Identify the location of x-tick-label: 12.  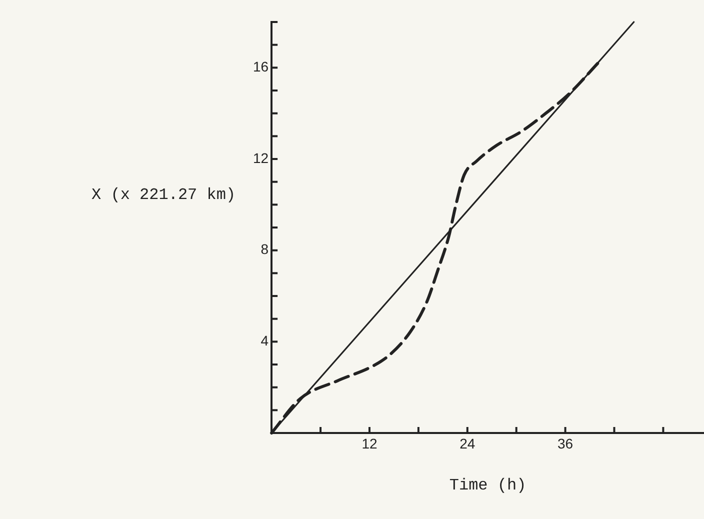
(370, 443).